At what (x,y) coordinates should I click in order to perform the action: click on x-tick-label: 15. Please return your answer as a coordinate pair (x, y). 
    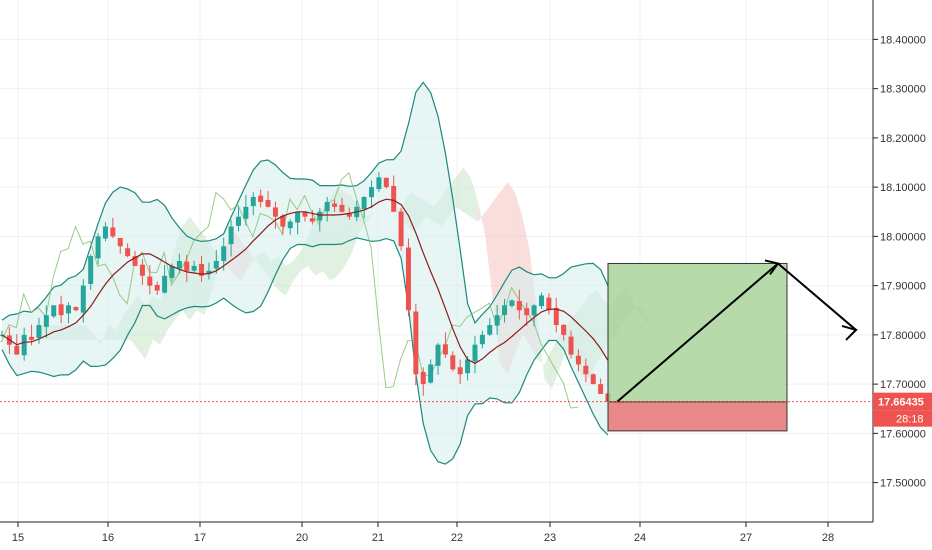
    Looking at the image, I should click on (18, 538).